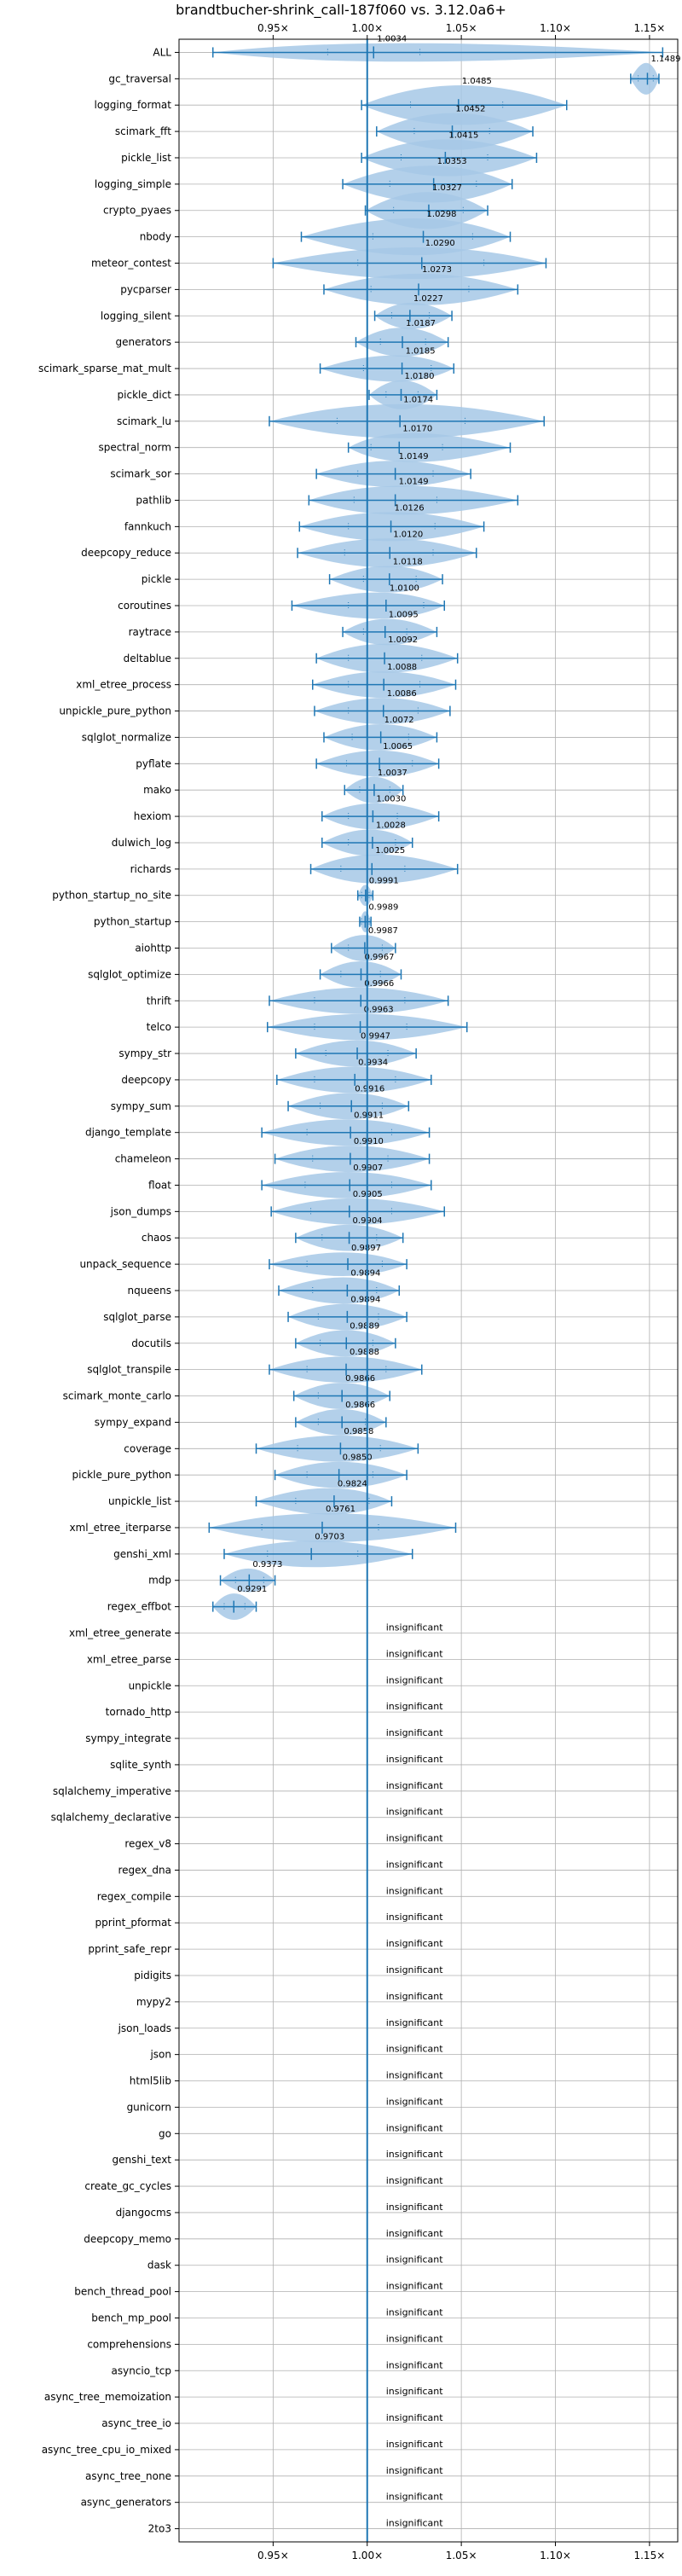 The height and width of the screenshot is (2576, 682). Describe the element at coordinates (129, 1659) in the screenshot. I see `y-tick-label: xml_etree_parse` at that location.